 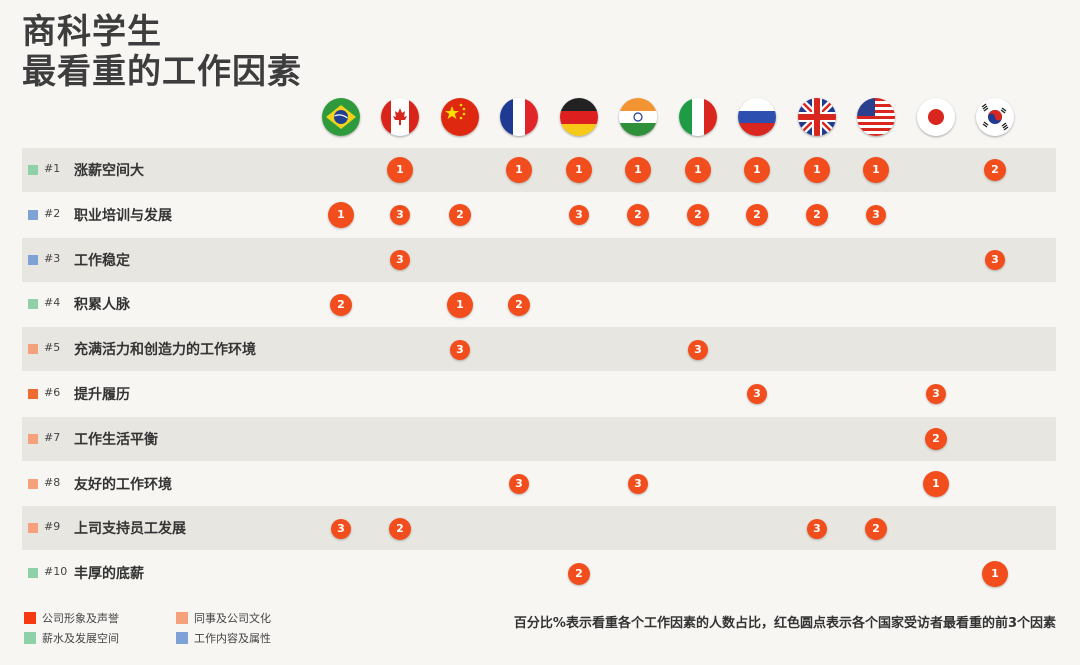 What do you see at coordinates (109, 574) in the screenshot?
I see `factor-label: 丰厚的底薪` at bounding box center [109, 574].